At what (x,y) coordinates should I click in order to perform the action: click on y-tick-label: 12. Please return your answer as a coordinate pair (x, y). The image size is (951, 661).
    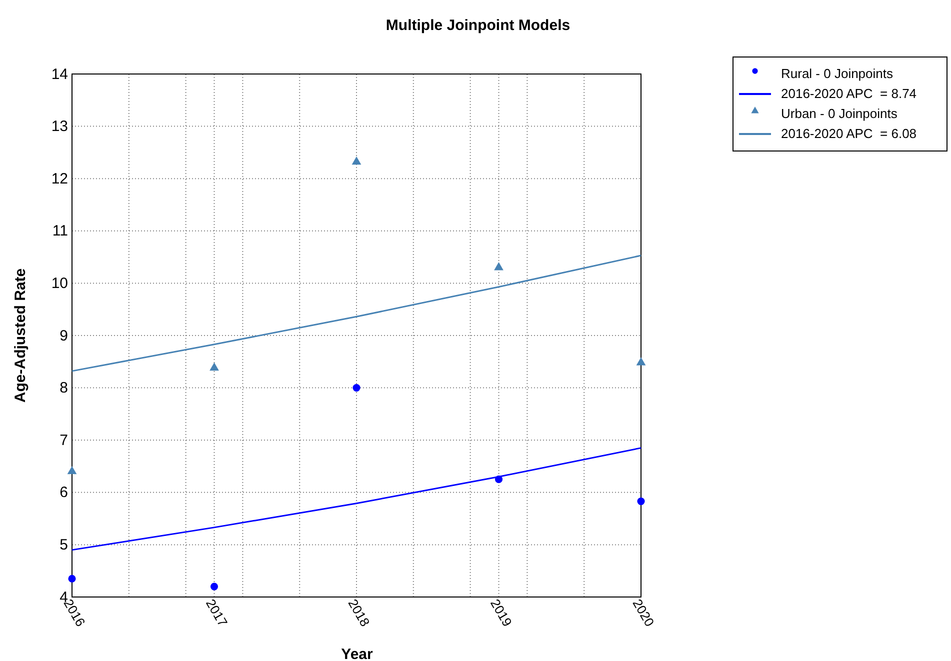
    Looking at the image, I should click on (59, 179).